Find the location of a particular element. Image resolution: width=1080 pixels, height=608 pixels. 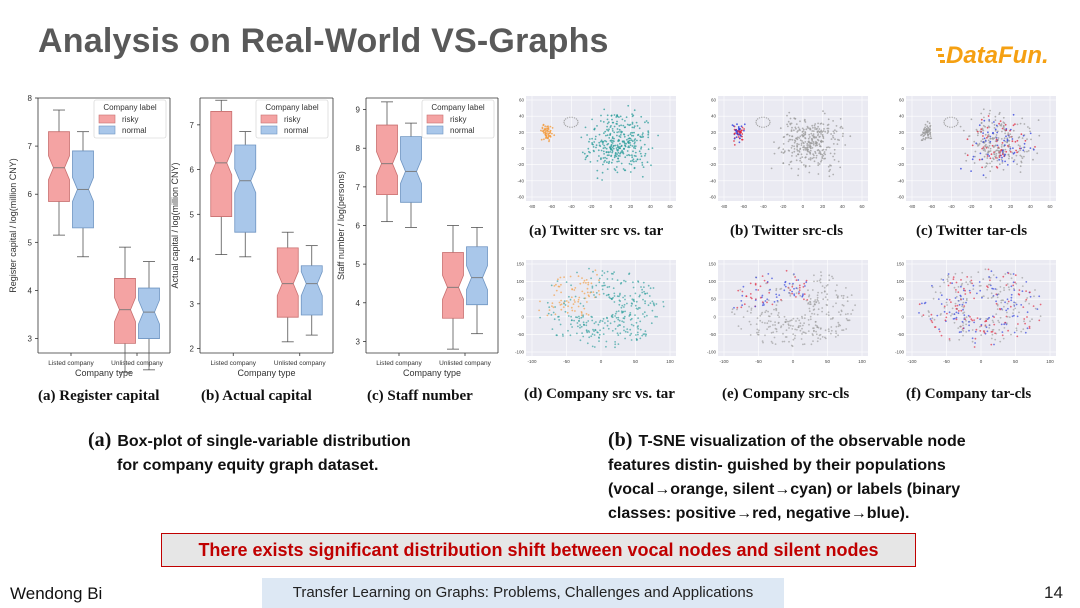

x-tick-label: 100 is located at coordinates (1050, 361).